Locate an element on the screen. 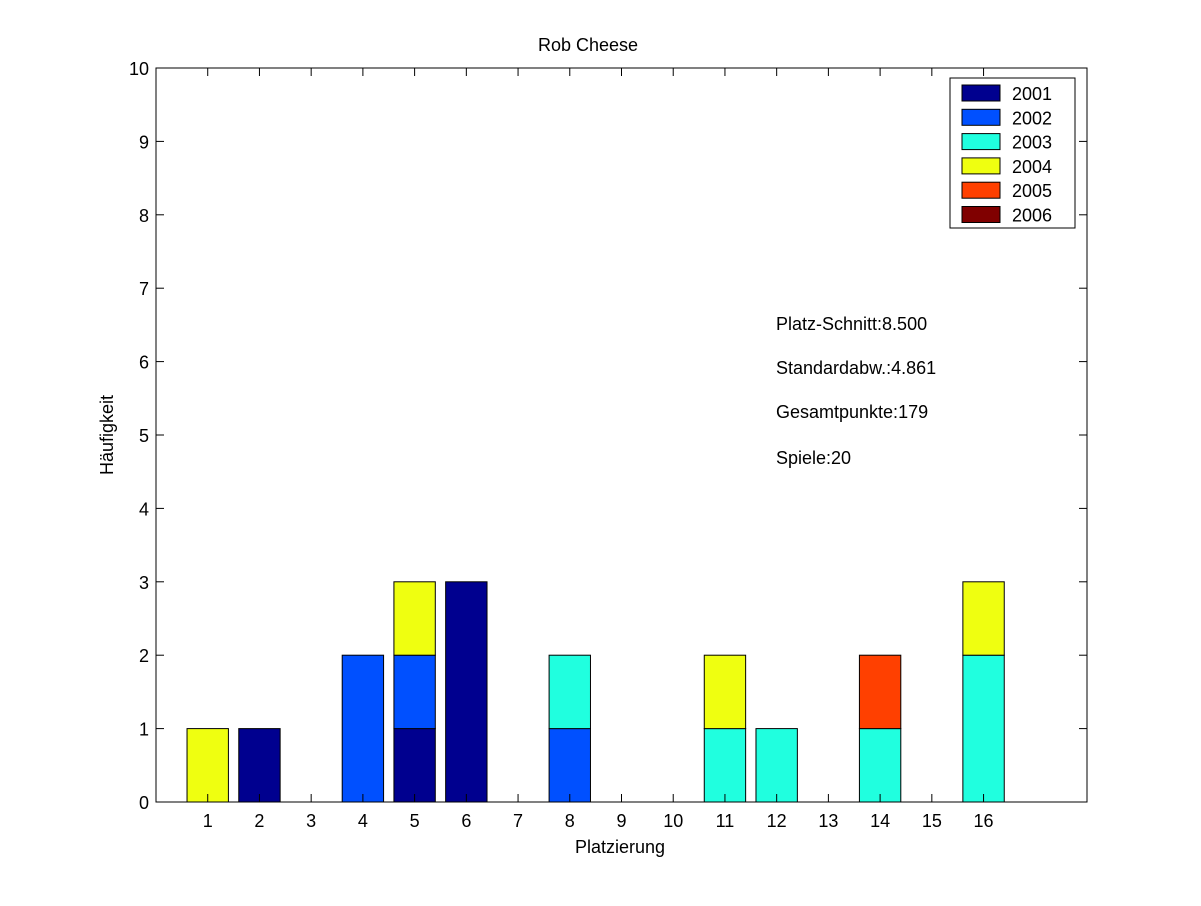  legend-swatch-2003 is located at coordinates (981, 142).